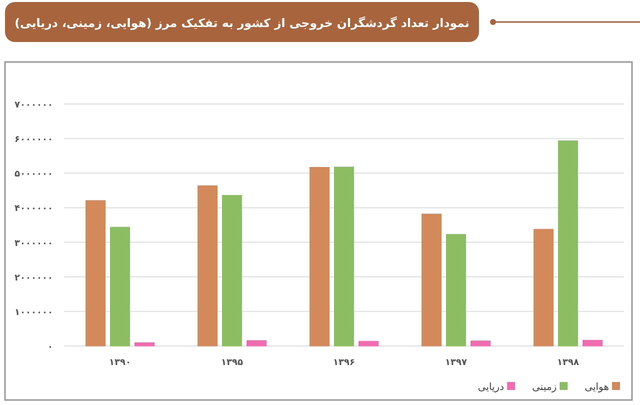  Describe the element at coordinates (33, 140) in the screenshot. I see `y-tick-label: ۶۰۰۰۰۰۰` at that location.